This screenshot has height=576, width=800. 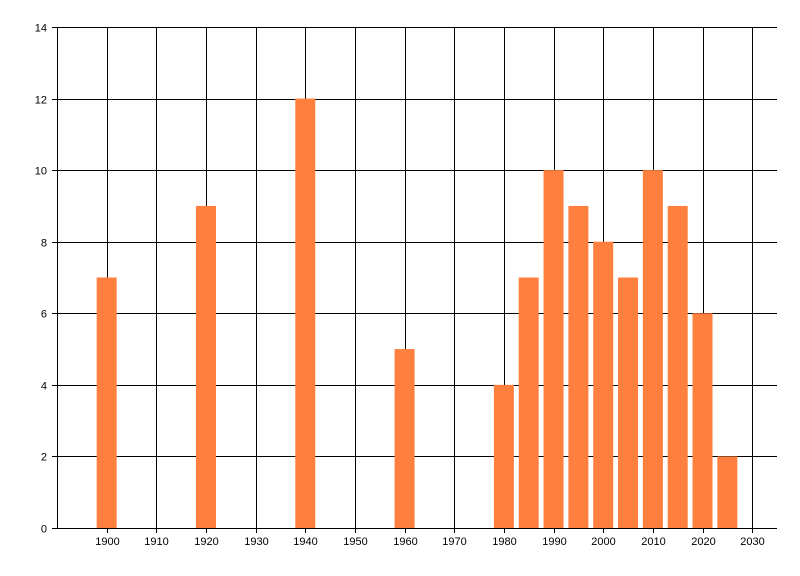 I want to click on y-tick-label: 8, so click(x=44, y=244).